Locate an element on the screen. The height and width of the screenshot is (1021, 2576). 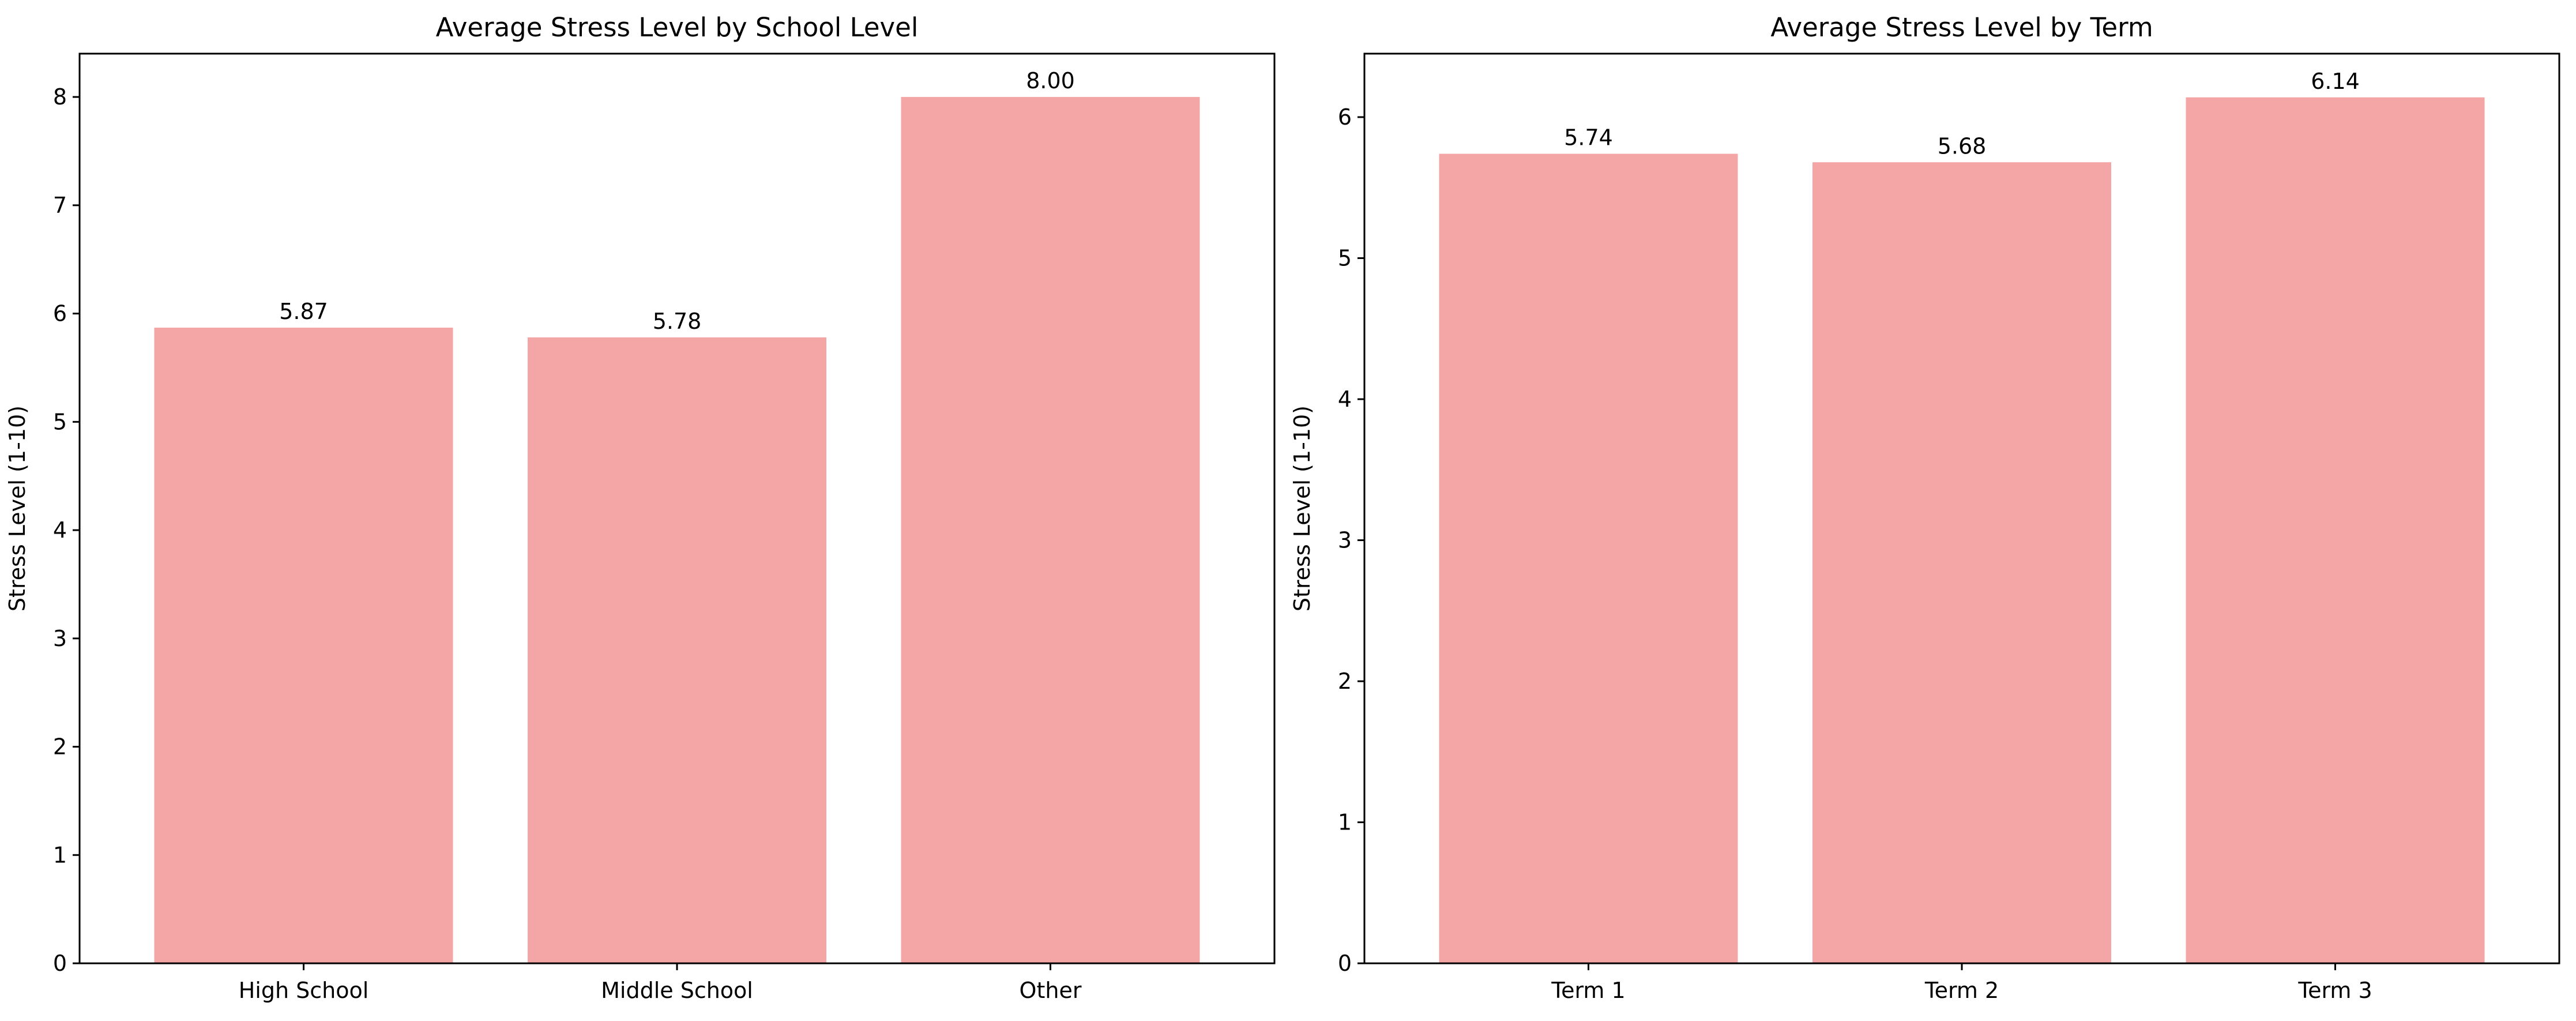
data-label-0: 5.74 is located at coordinates (1588, 138).